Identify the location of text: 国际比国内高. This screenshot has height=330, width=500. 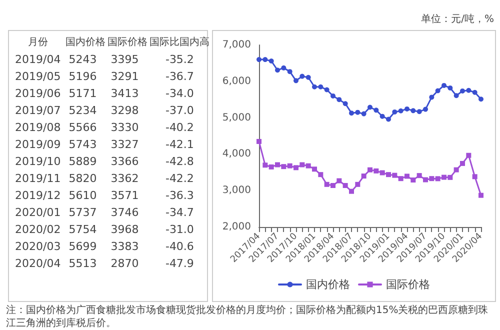
(179, 43).